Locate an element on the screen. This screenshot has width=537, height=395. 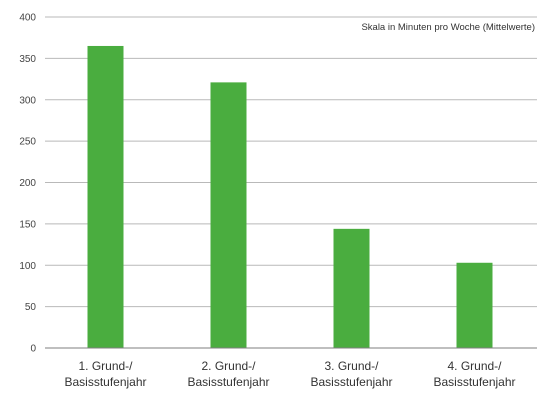
category-label-line: 3. Grund-/ is located at coordinates (351, 366).